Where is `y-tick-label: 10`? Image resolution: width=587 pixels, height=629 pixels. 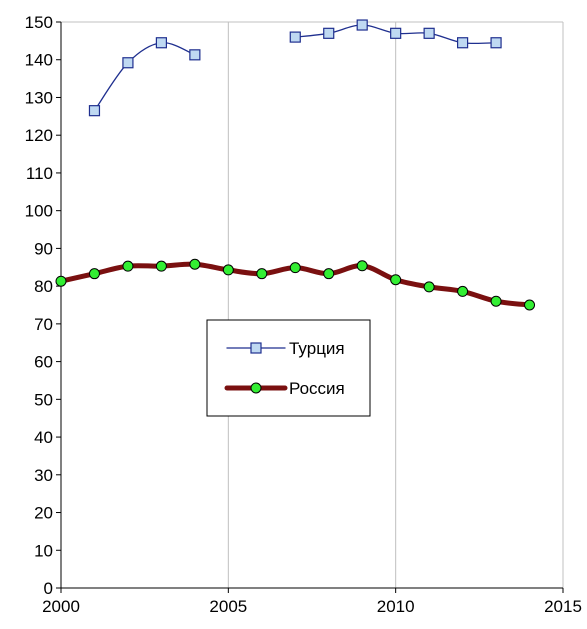 y-tick-label: 10 is located at coordinates (43, 550).